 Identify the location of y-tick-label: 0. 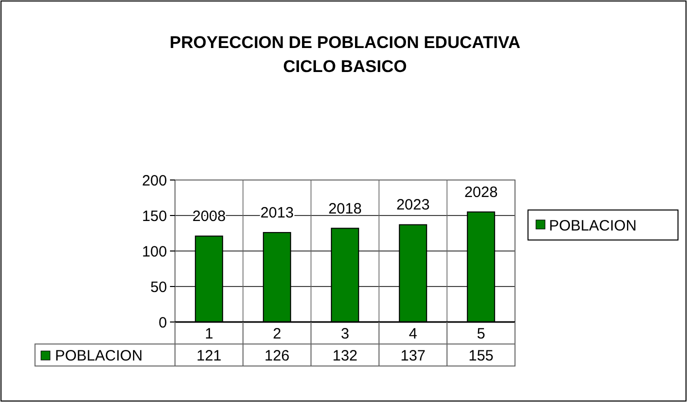
(162, 323).